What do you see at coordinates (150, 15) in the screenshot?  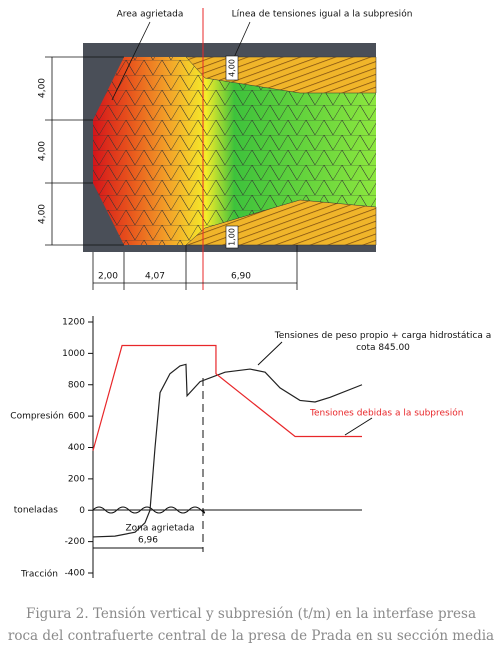 I see `area-label: Area agrietada` at bounding box center [150, 15].